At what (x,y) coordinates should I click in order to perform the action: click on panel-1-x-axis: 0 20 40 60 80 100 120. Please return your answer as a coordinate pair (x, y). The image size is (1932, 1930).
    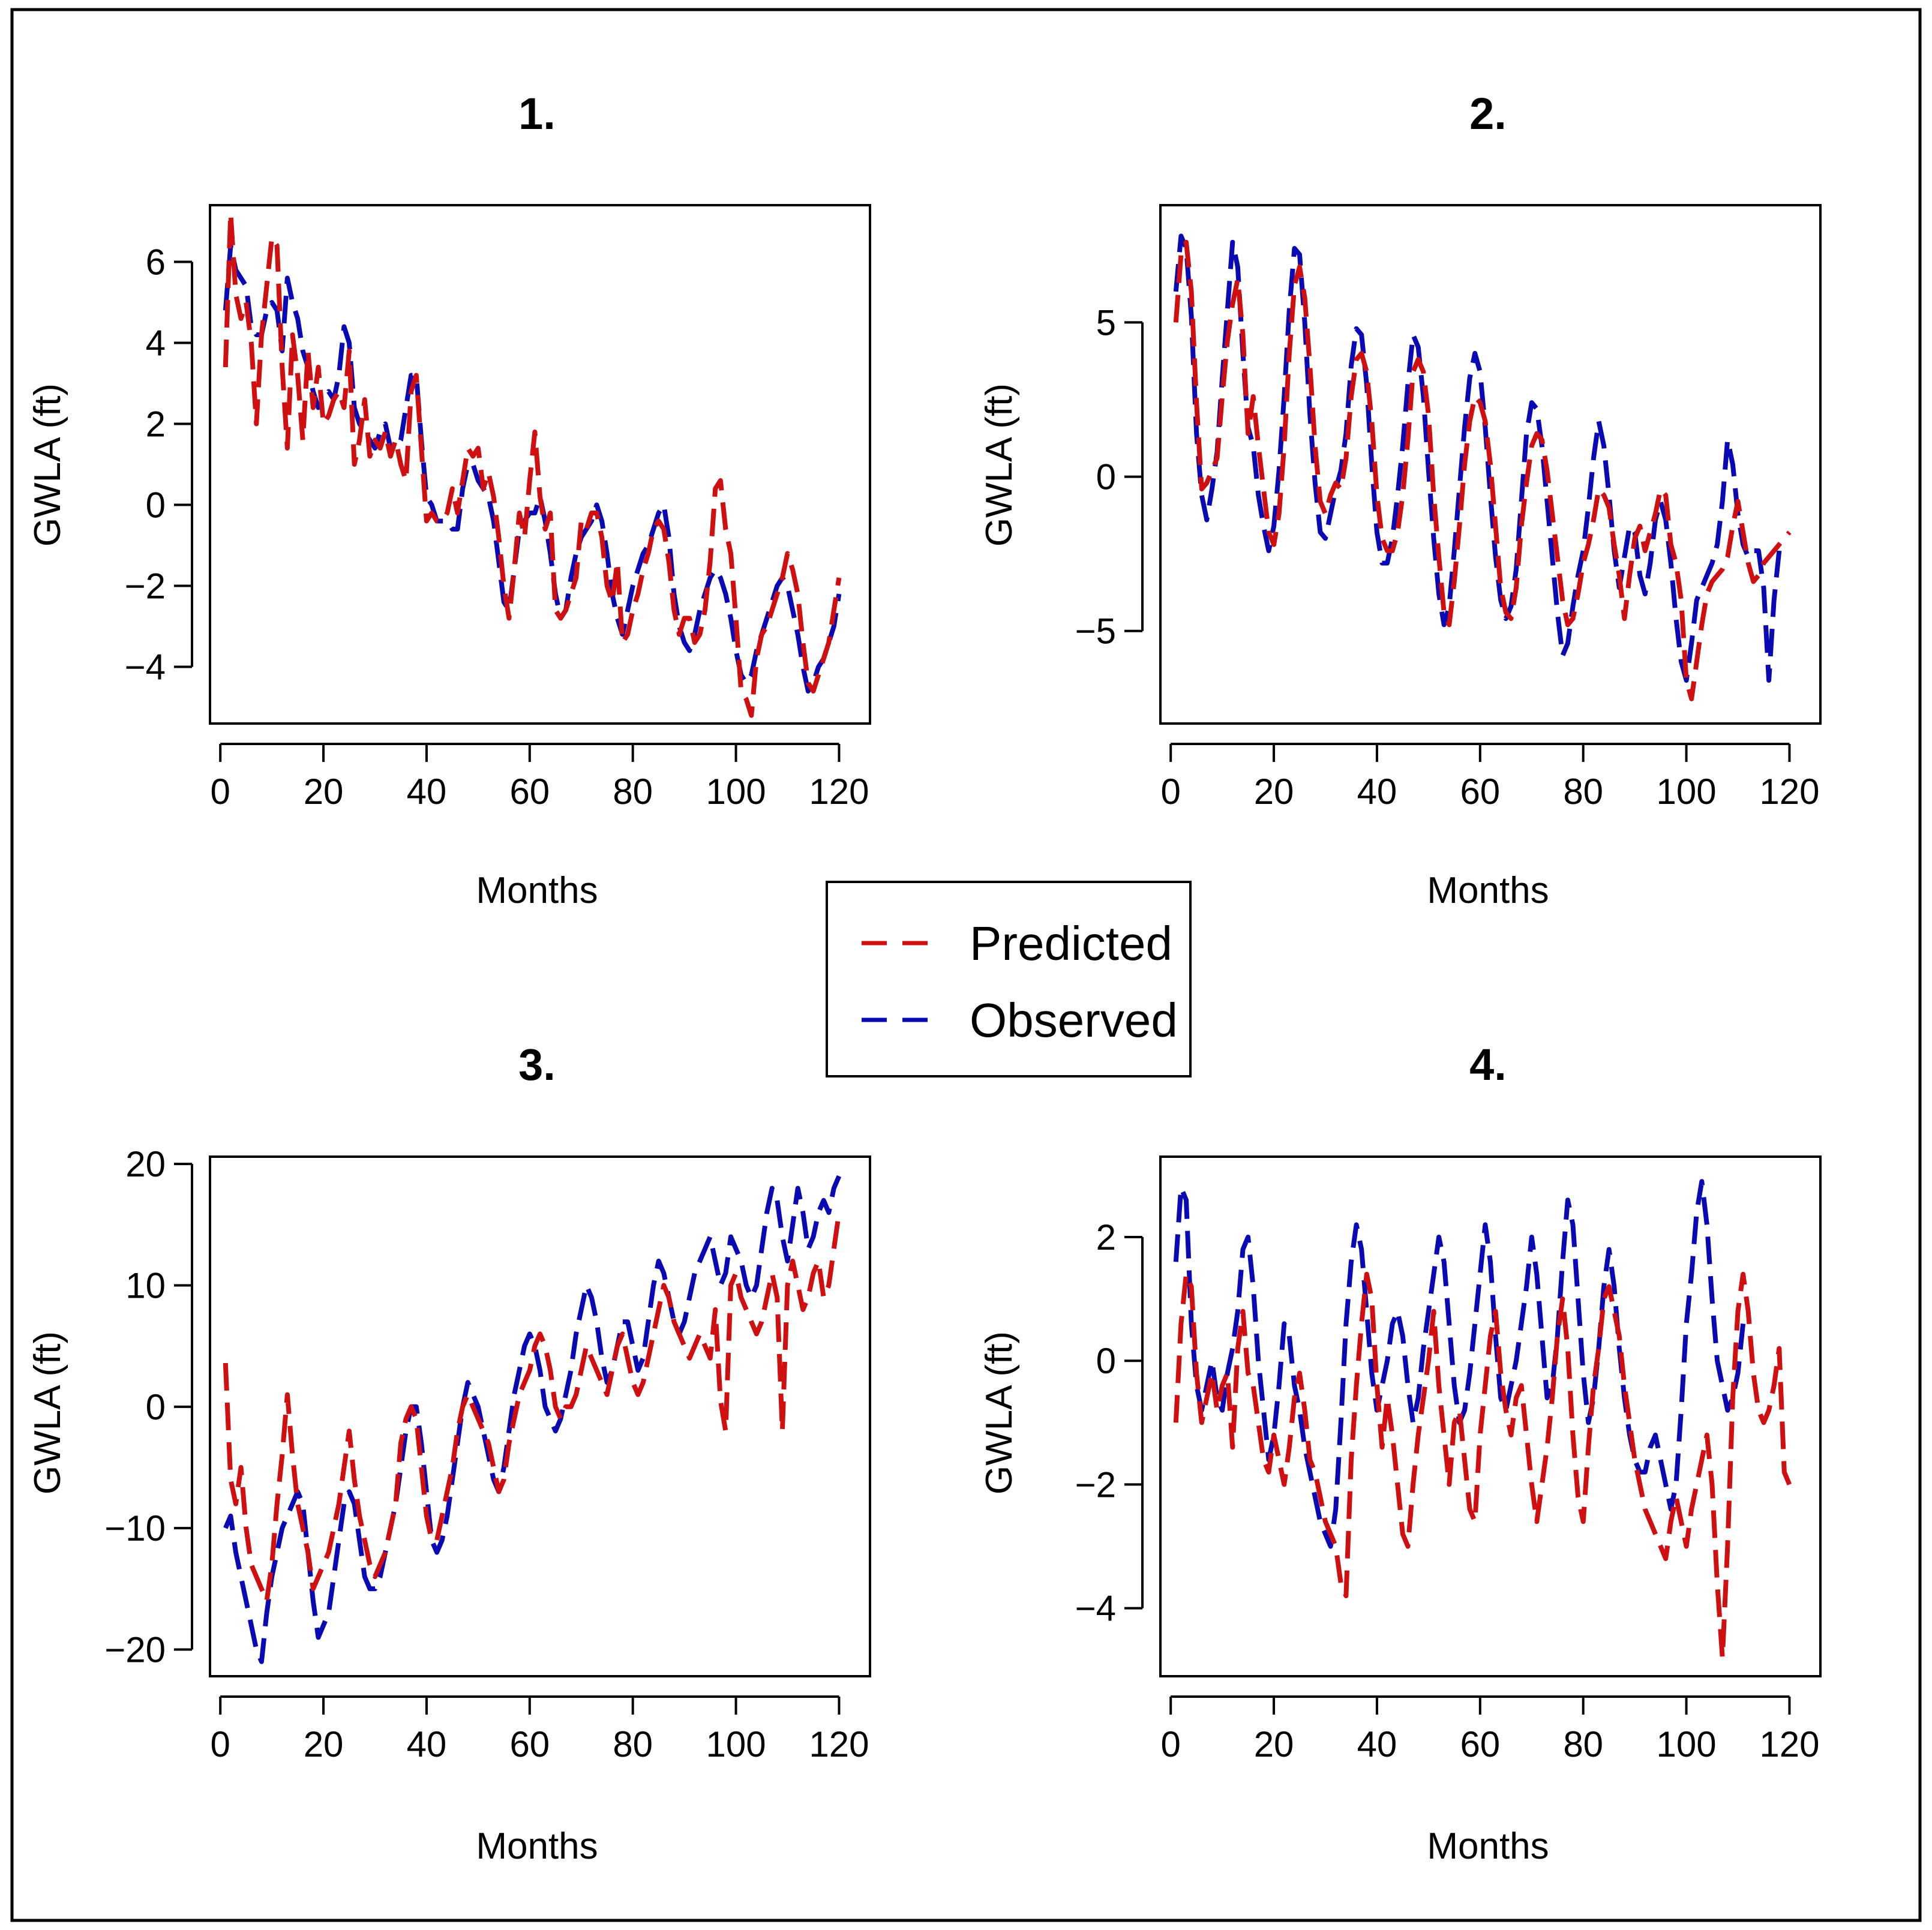
    Looking at the image, I should click on (540, 777).